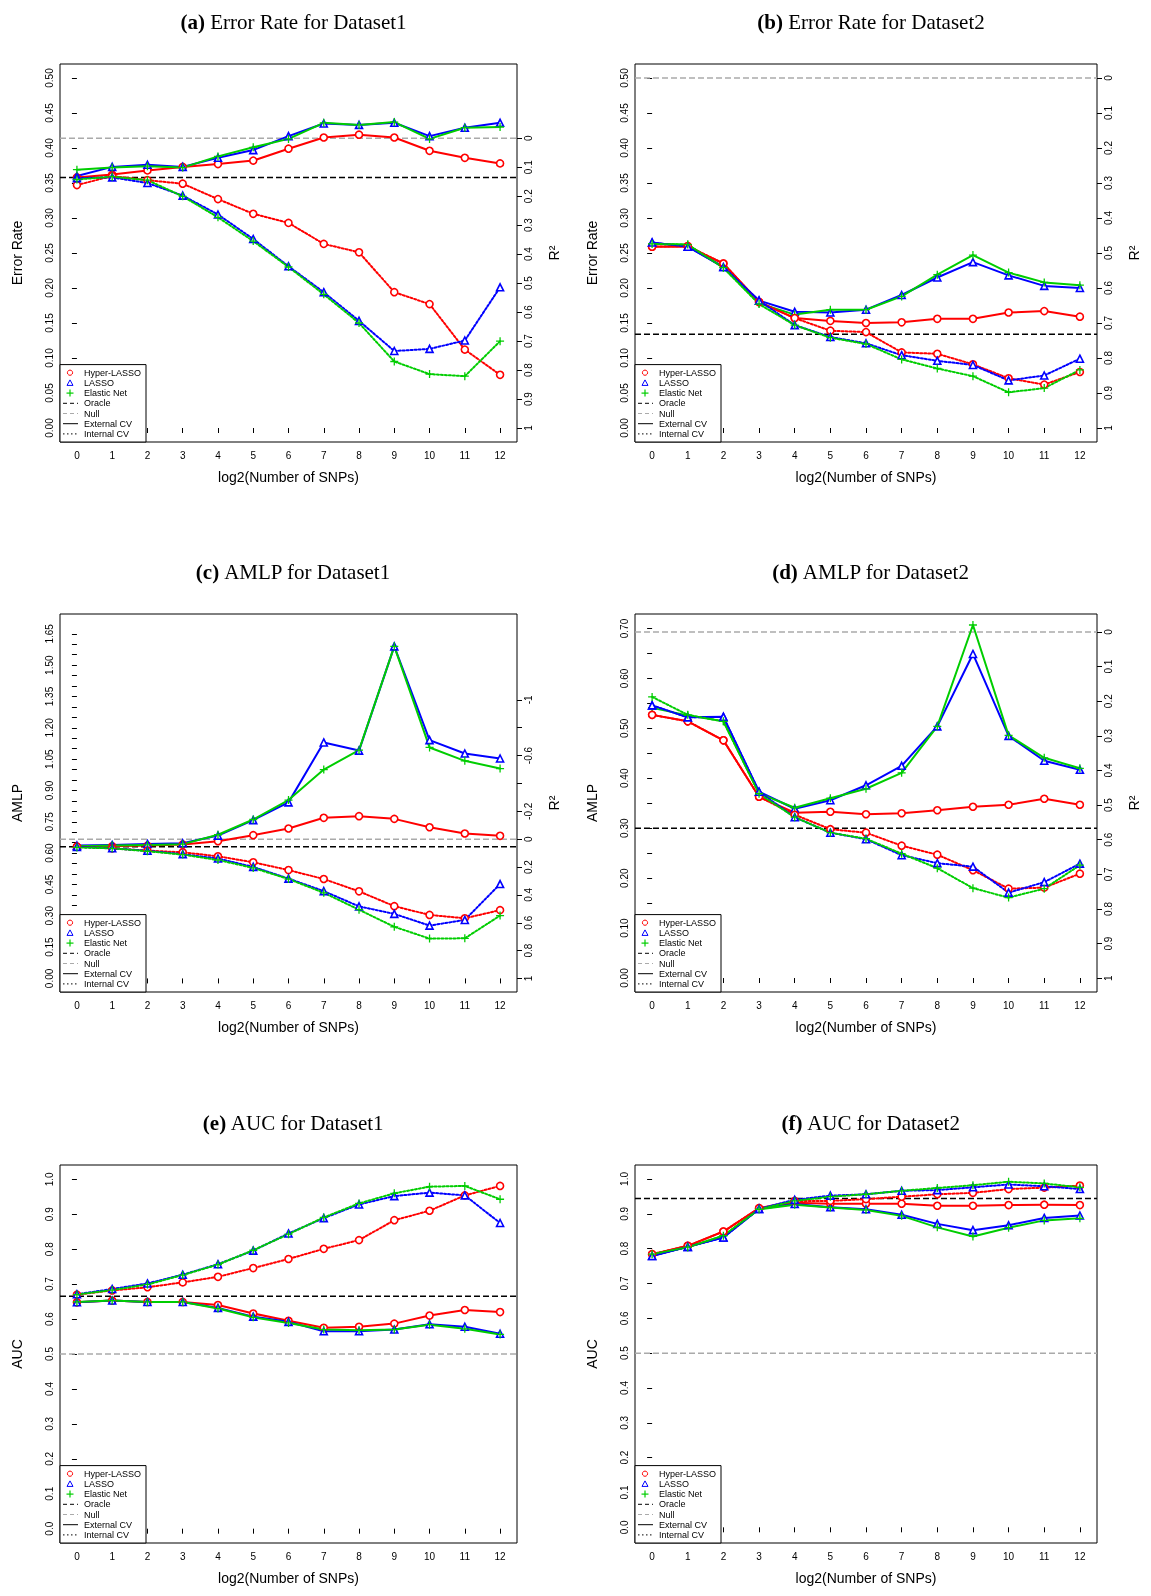  Describe the element at coordinates (49, 287) in the screenshot. I see `y-tick-label: 0.20` at that location.